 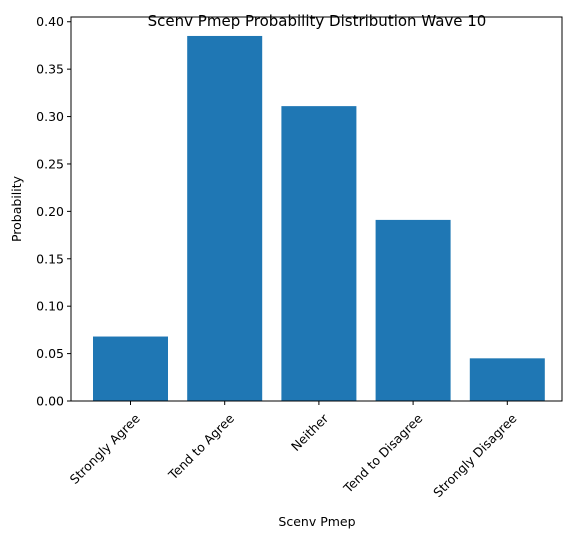 I want to click on y-tick-label: 0.20, so click(x=50, y=211).